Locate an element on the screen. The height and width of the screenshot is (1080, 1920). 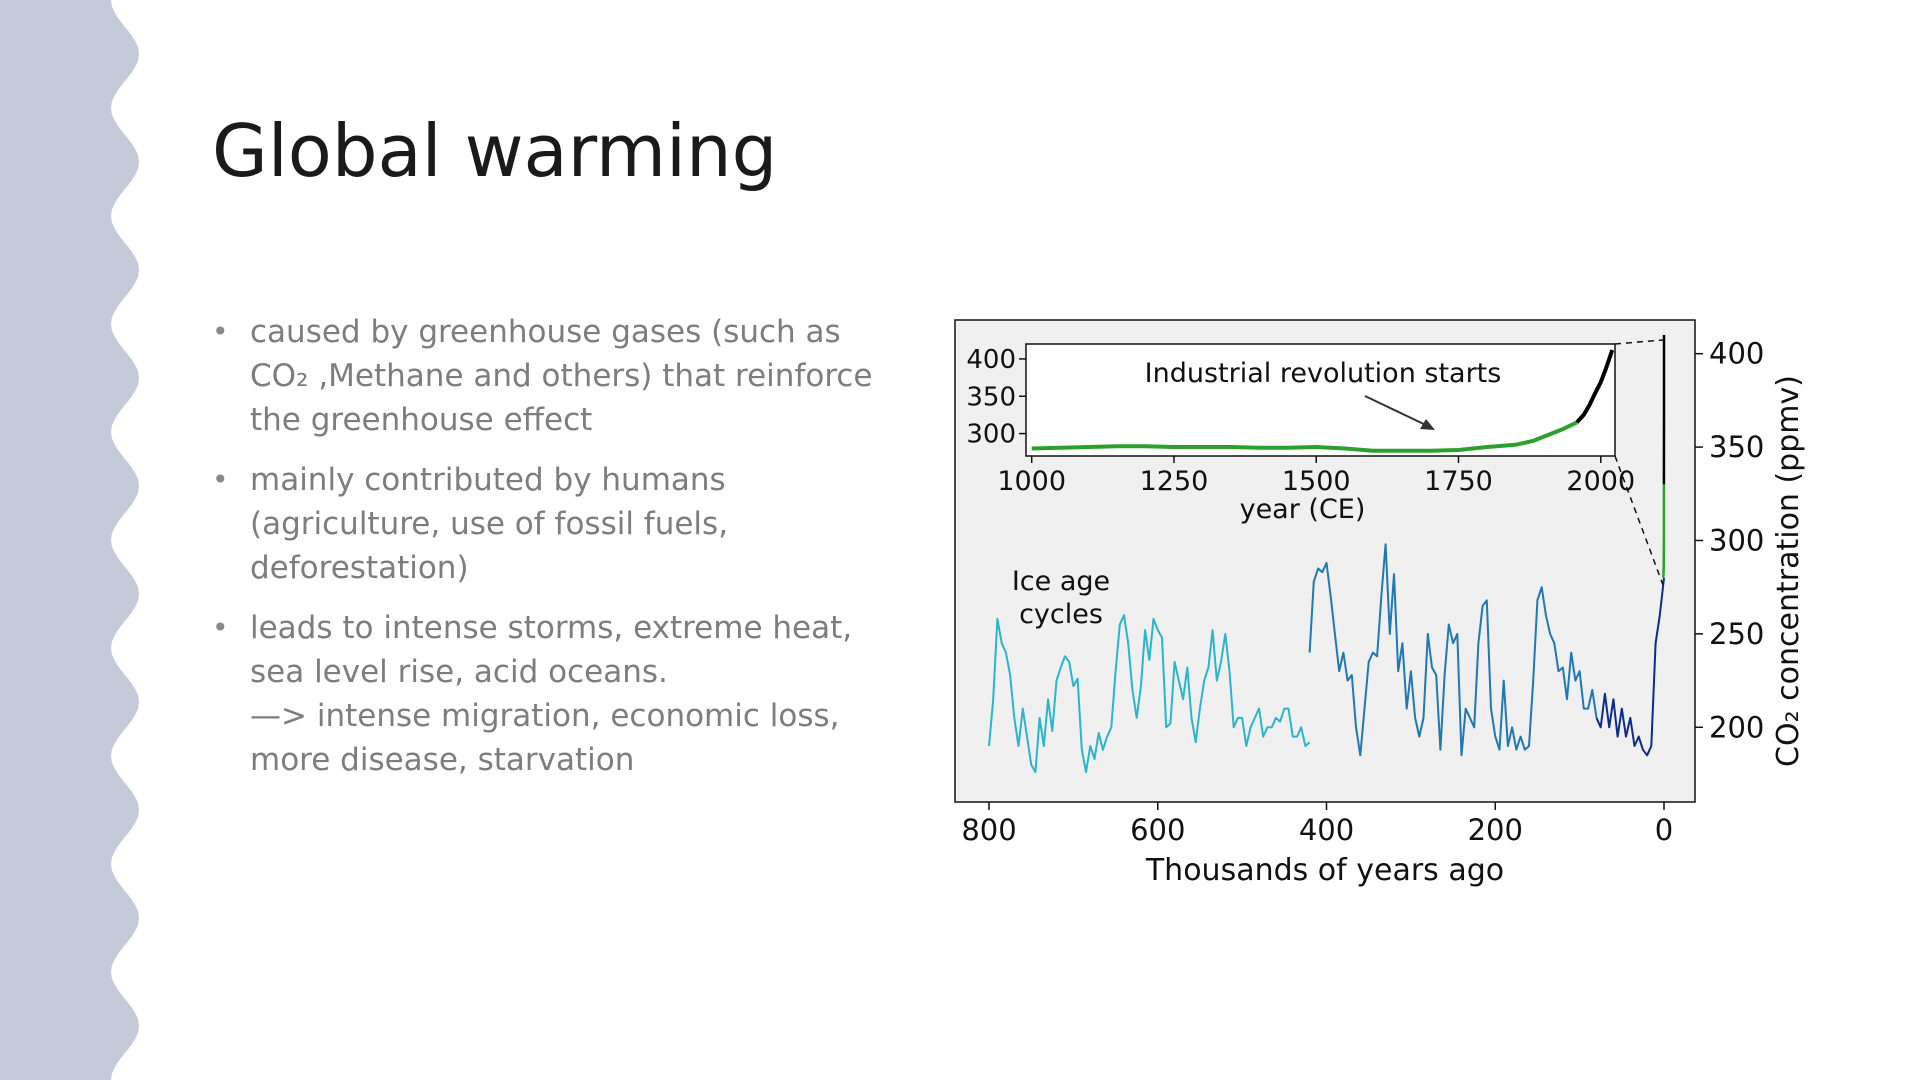
ice-age-annotation: Ice age is located at coordinates (1061, 581).